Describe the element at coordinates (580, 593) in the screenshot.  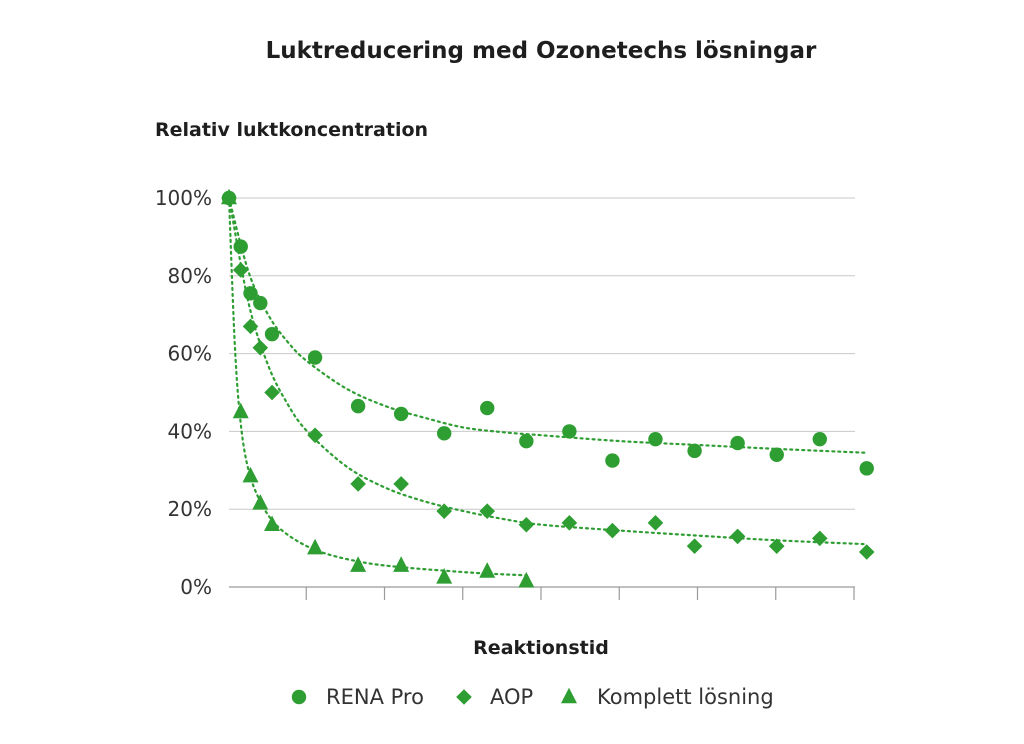
I see `x-axis-ticks` at that location.